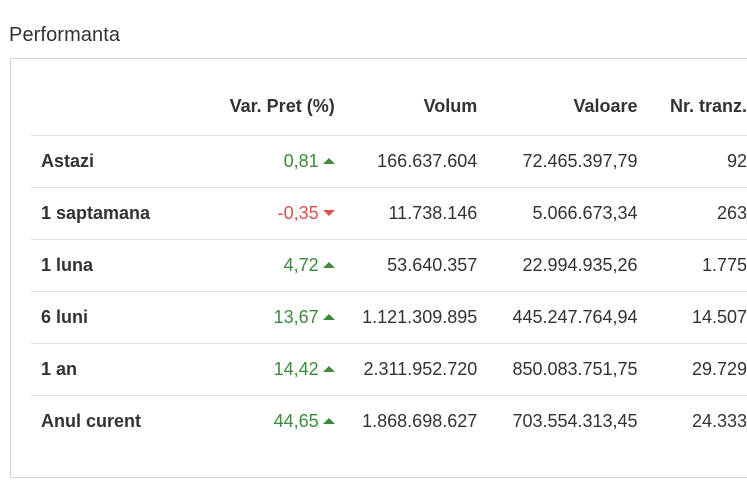 The image size is (747, 498). What do you see at coordinates (708, 105) in the screenshot?
I see `header-nr-tranz: Nr. tranz.` at bounding box center [708, 105].